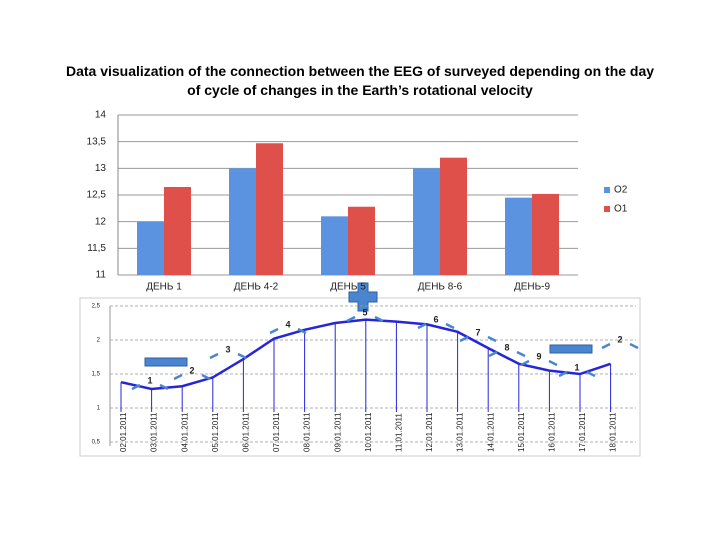 The width and height of the screenshot is (720, 540). Describe the element at coordinates (246, 432) in the screenshot. I see `x-tick-label: 06.01.2011` at that location.